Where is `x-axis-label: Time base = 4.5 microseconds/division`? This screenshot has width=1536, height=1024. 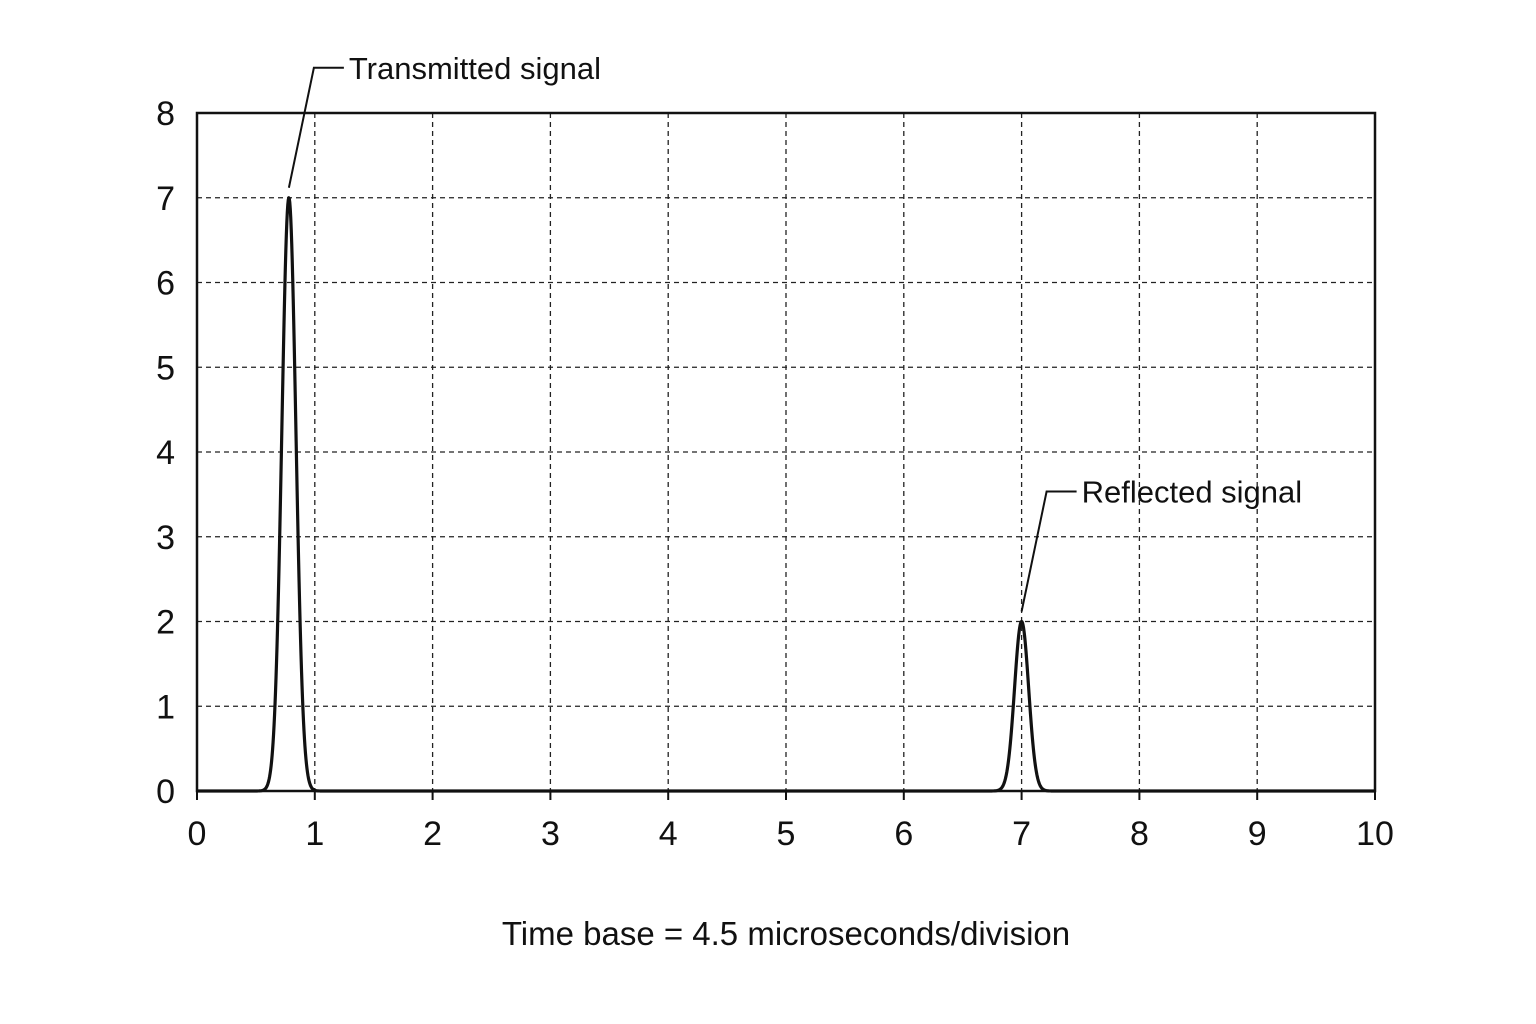
x-axis-label: Time base = 4.5 microseconds/division is located at coordinates (786, 933).